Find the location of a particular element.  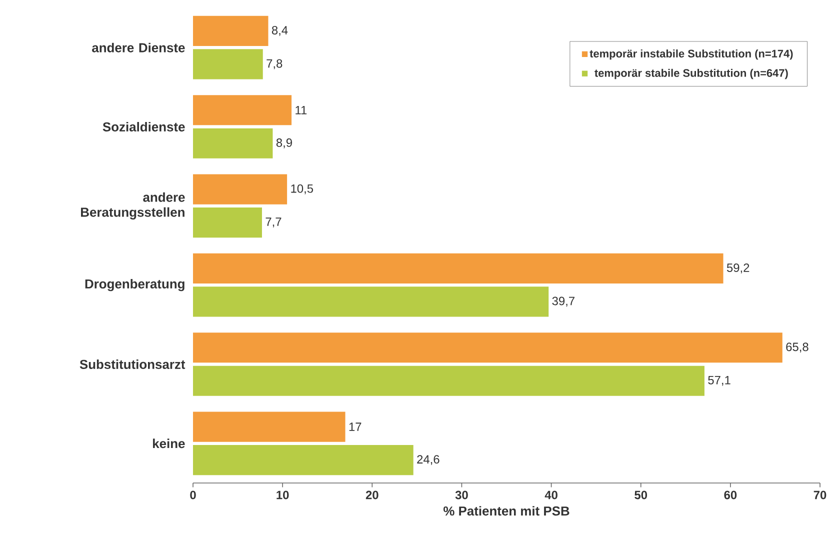

legend-label: temporär instabile Substitution (n=174) is located at coordinates (691, 54).